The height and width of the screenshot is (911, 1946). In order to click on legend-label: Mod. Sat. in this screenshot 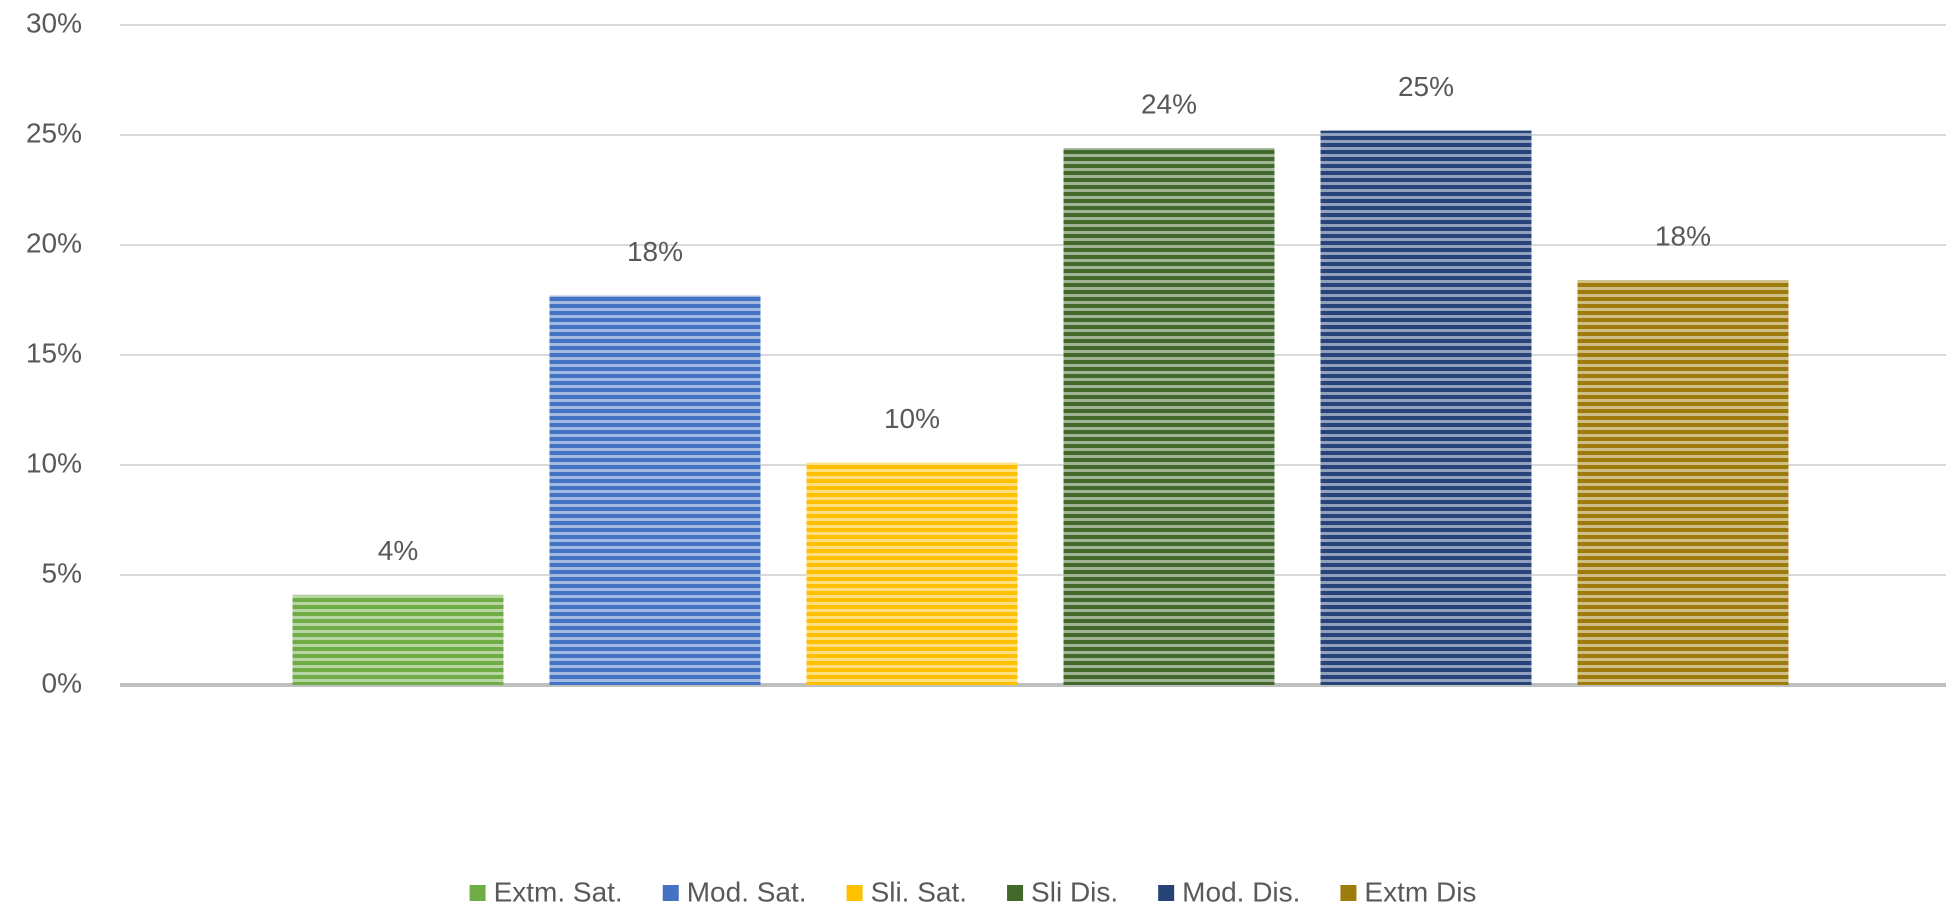, I will do `click(747, 891)`.